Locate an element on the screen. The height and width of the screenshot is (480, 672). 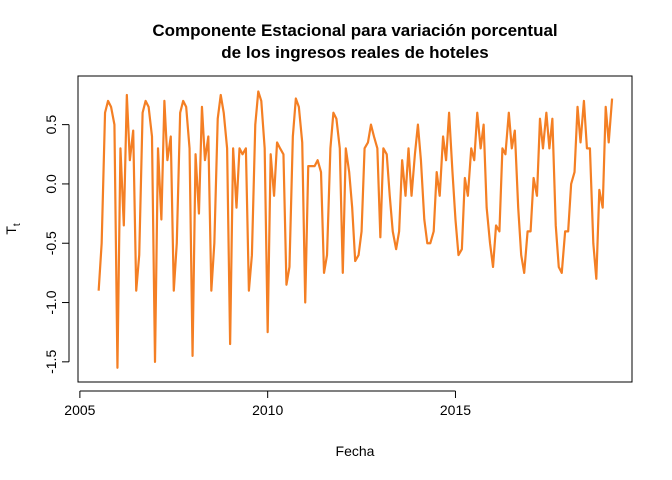
y-axis-label: Tt is located at coordinates (13, 229).